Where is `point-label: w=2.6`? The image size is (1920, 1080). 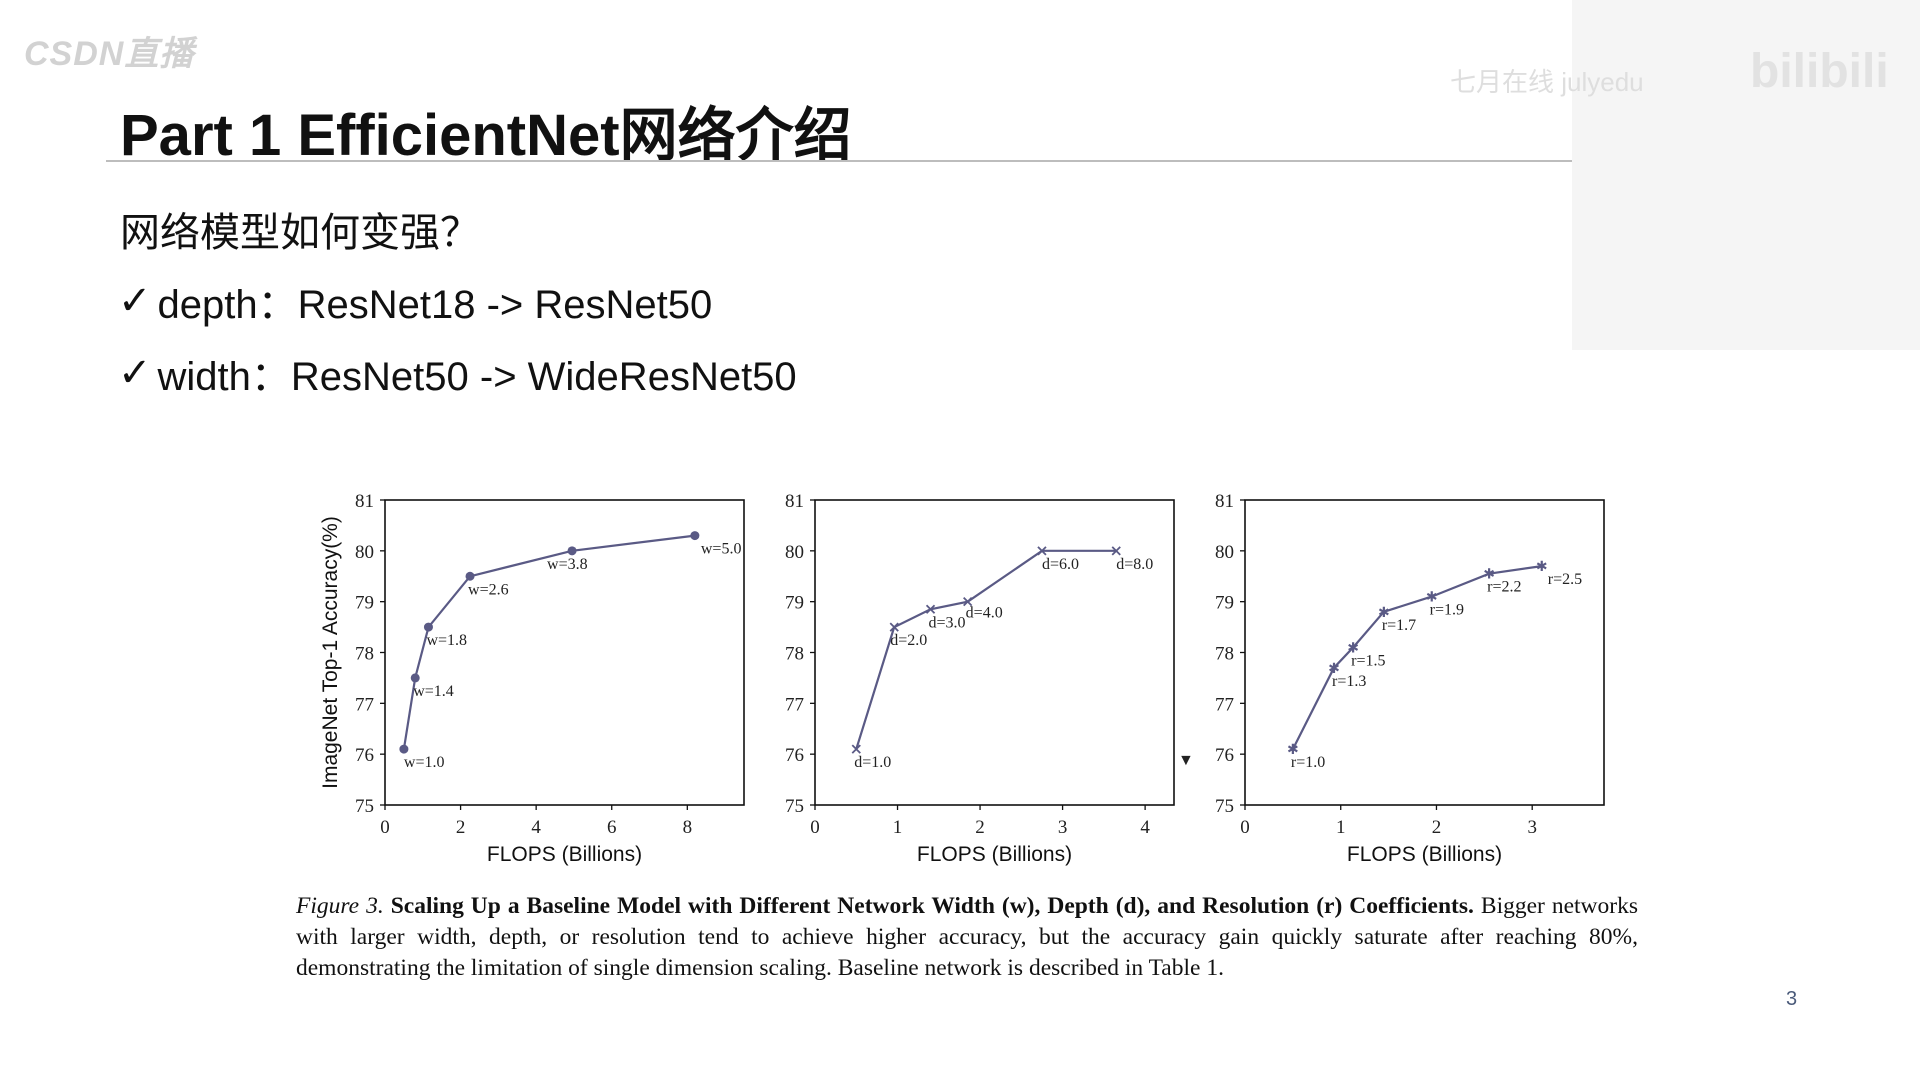
point-label: w=2.6 is located at coordinates (488, 589).